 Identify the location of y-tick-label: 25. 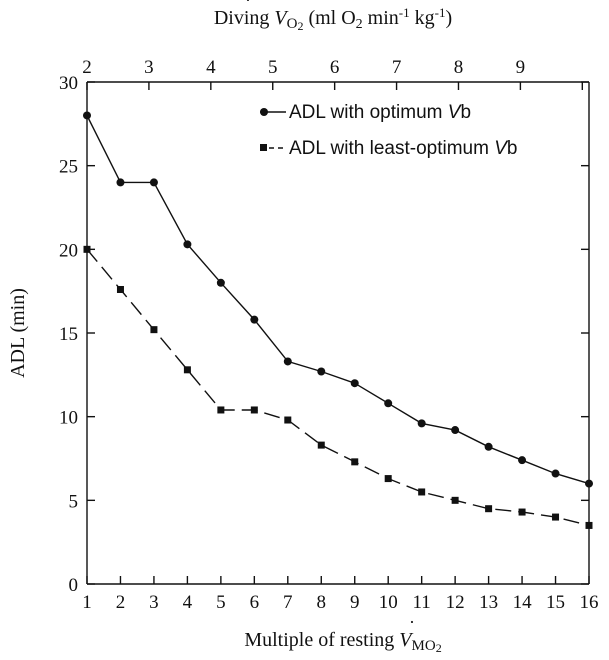
(68, 167).